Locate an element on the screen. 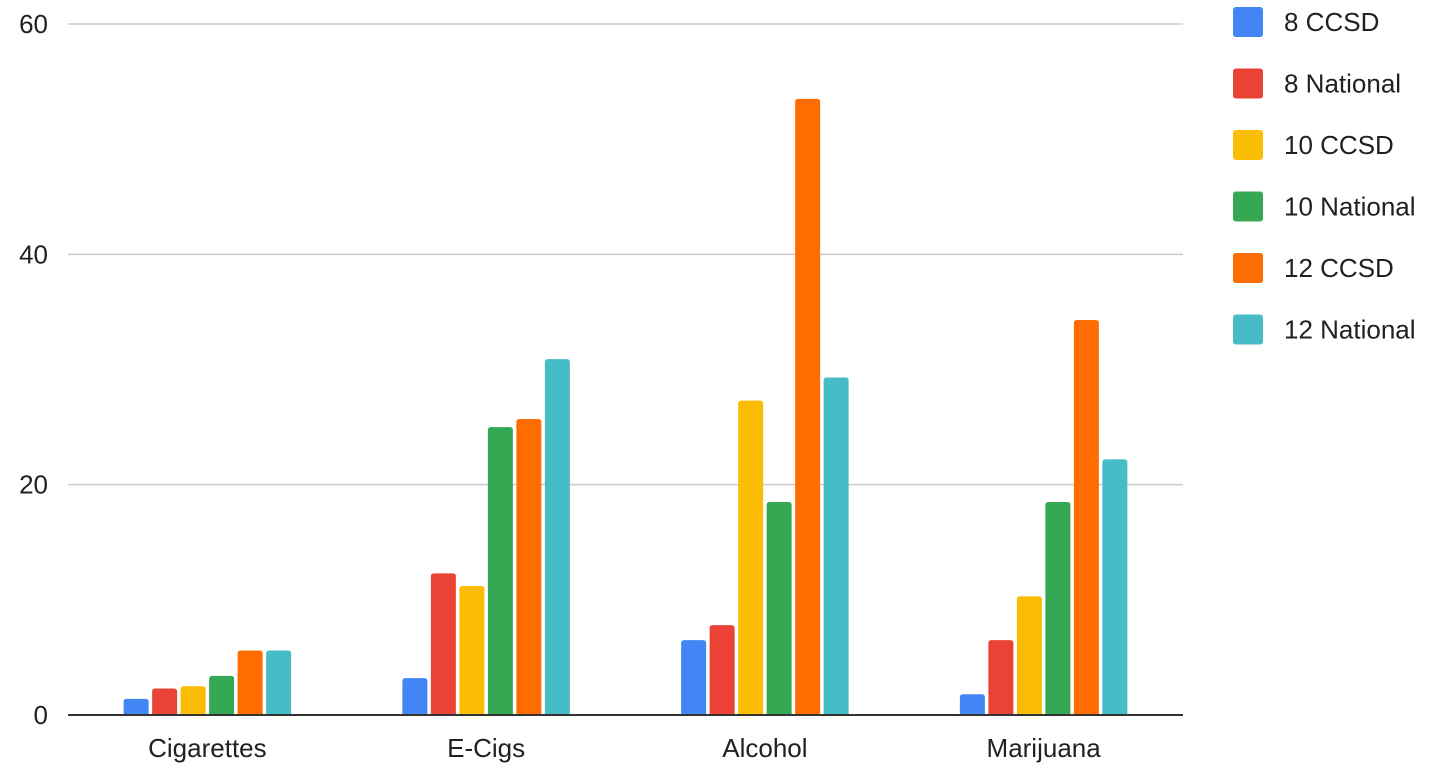 The image size is (1443, 771). bar-alcohol-8-national is located at coordinates (722, 670).